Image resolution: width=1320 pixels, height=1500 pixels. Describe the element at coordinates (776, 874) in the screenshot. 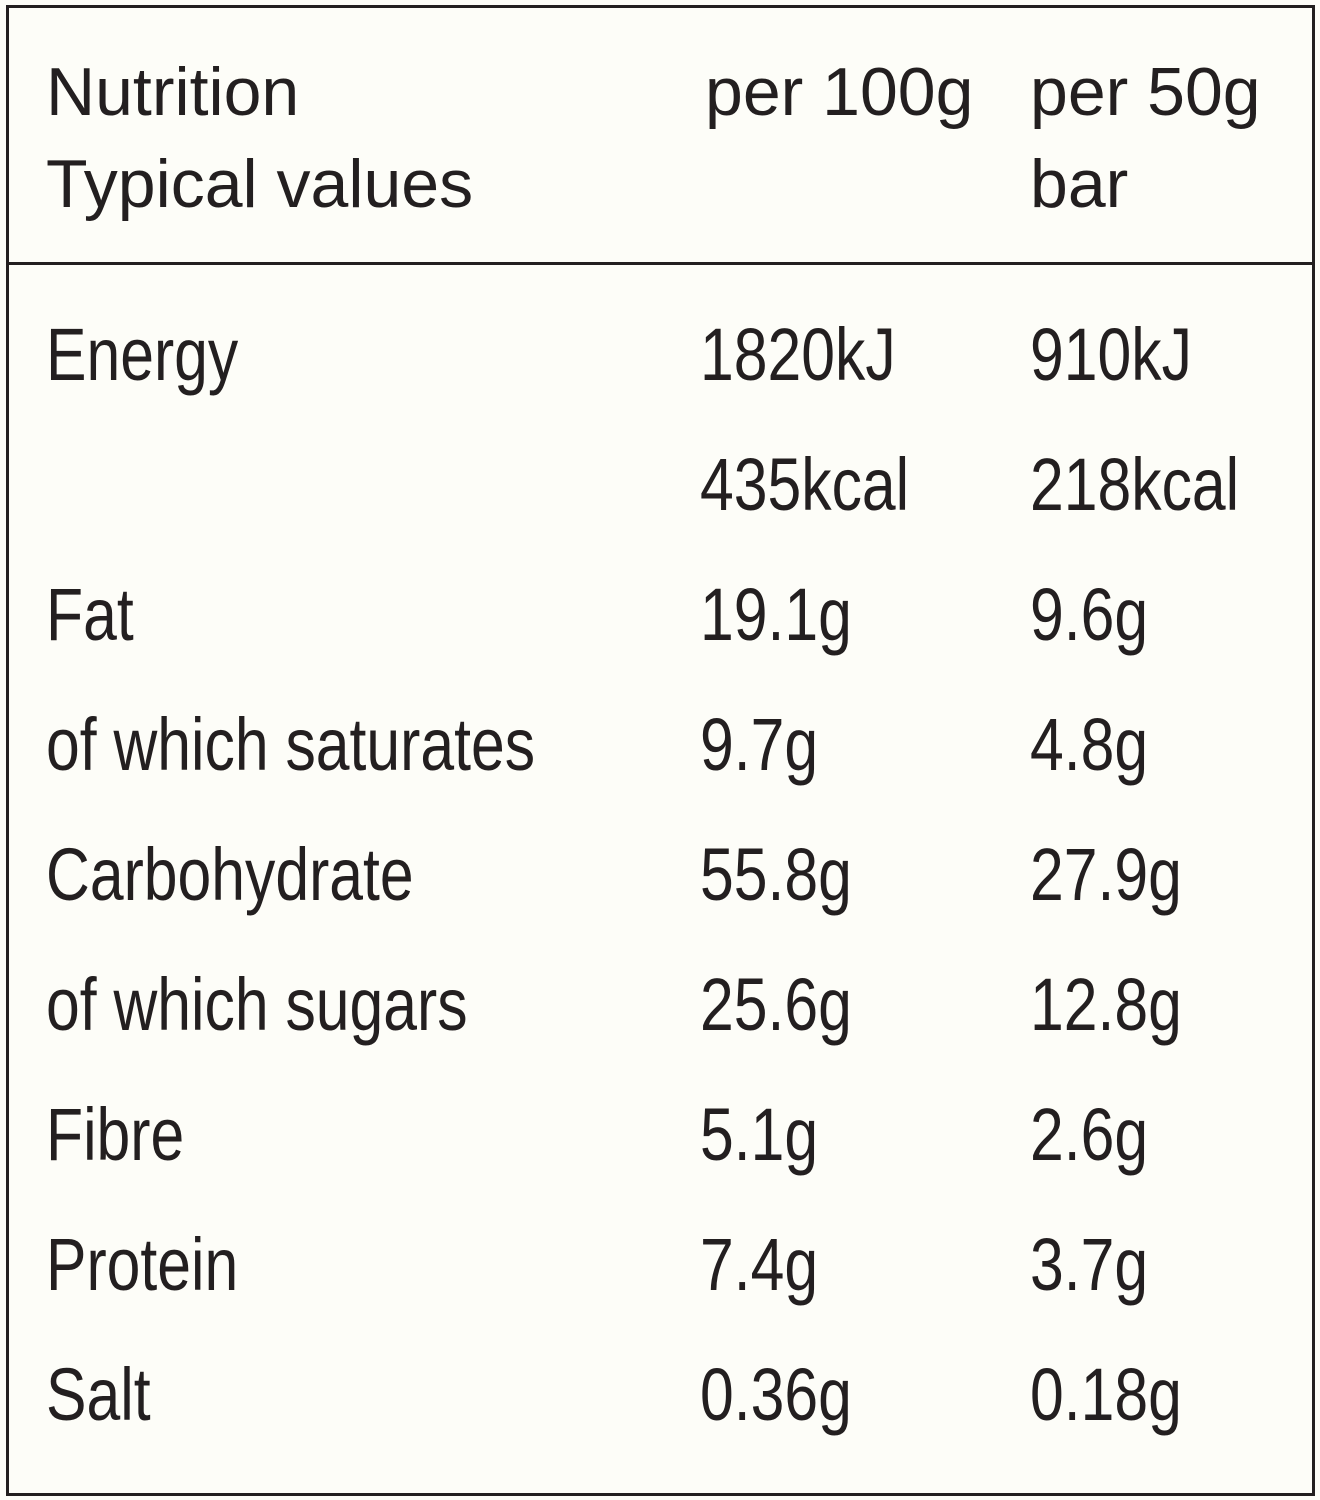

I see `value-cell: 55.8g` at that location.